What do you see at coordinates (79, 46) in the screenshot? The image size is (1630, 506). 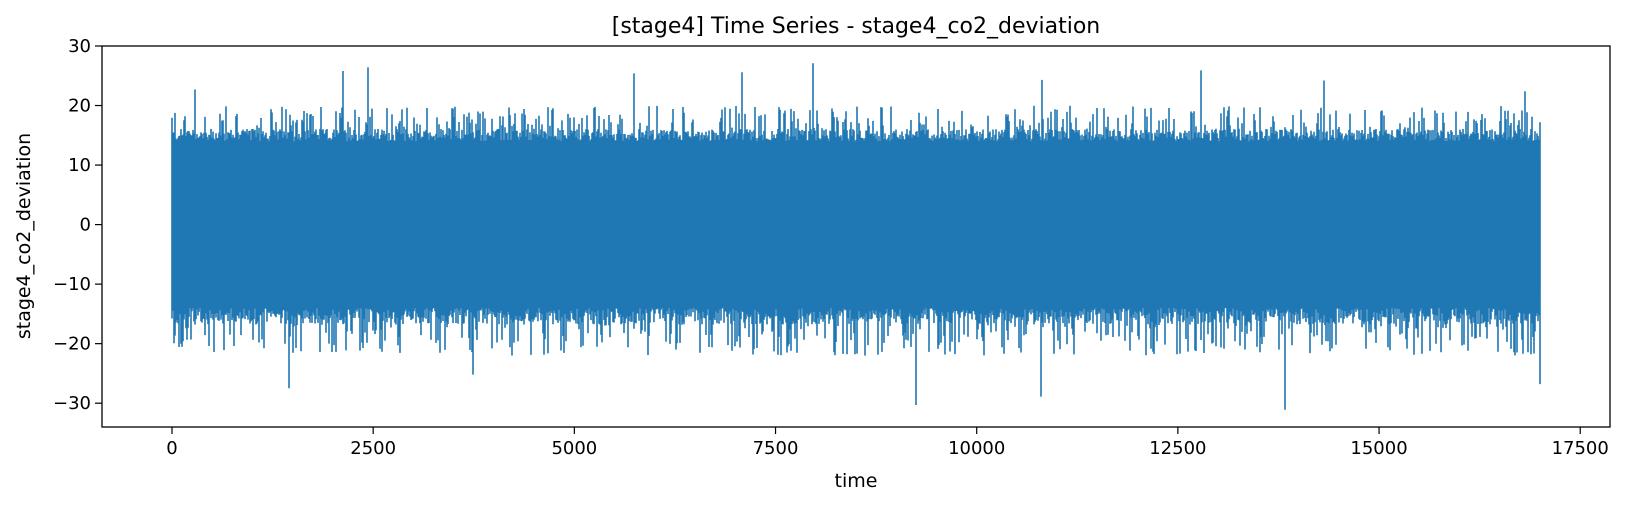 I see `y-tick-label: 30` at bounding box center [79, 46].